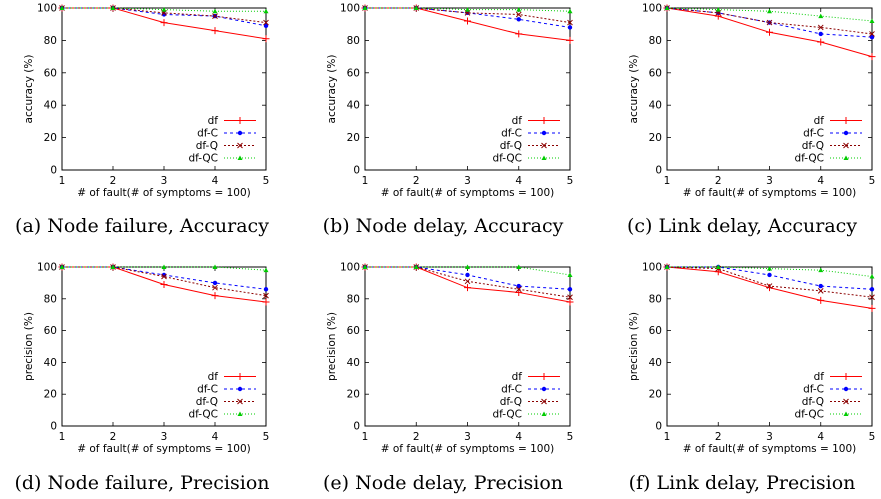 The width and height of the screenshot is (881, 499). What do you see at coordinates (769, 282) in the screenshot?
I see `series-line-df-Q` at bounding box center [769, 282].